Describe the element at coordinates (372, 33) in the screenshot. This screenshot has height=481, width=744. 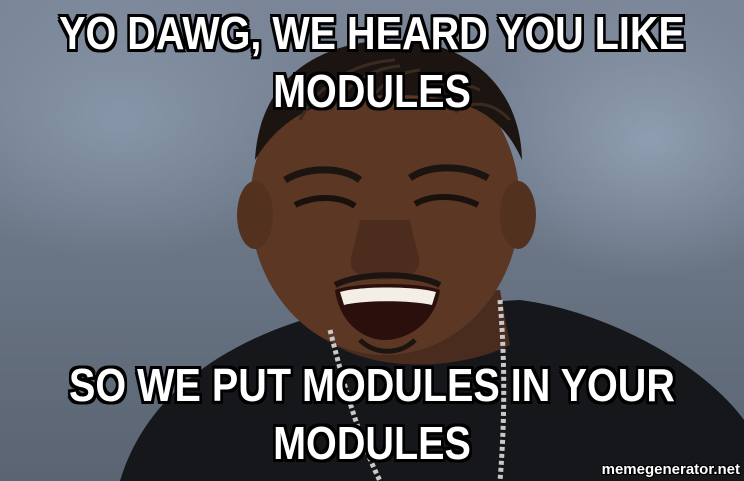
I see `top-caption-line-1: YO DAWG, WE HEARD YOU LIKE` at that location.